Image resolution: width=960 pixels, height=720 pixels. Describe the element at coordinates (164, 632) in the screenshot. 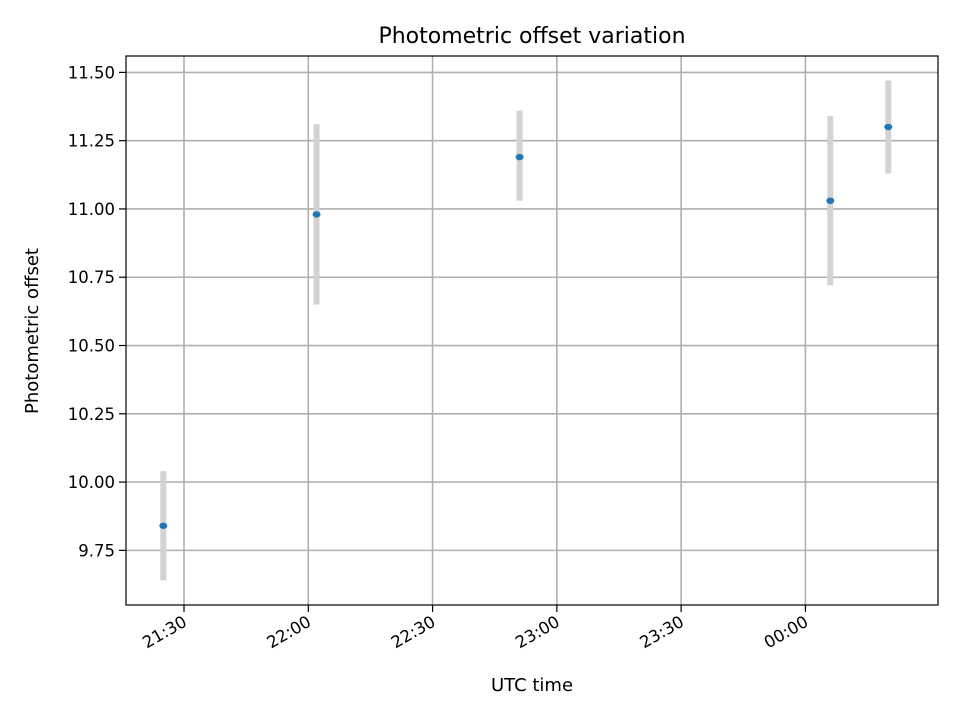

I see `x-tick-label: 21:30` at that location.